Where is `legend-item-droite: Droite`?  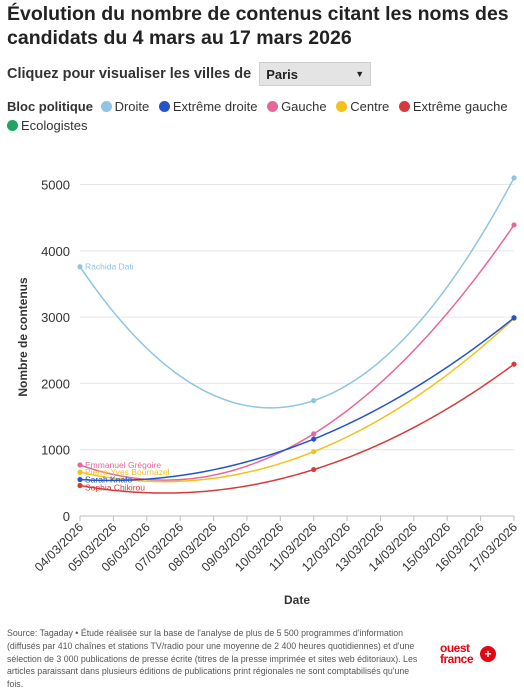
legend-item-droite: Droite is located at coordinates (125, 106).